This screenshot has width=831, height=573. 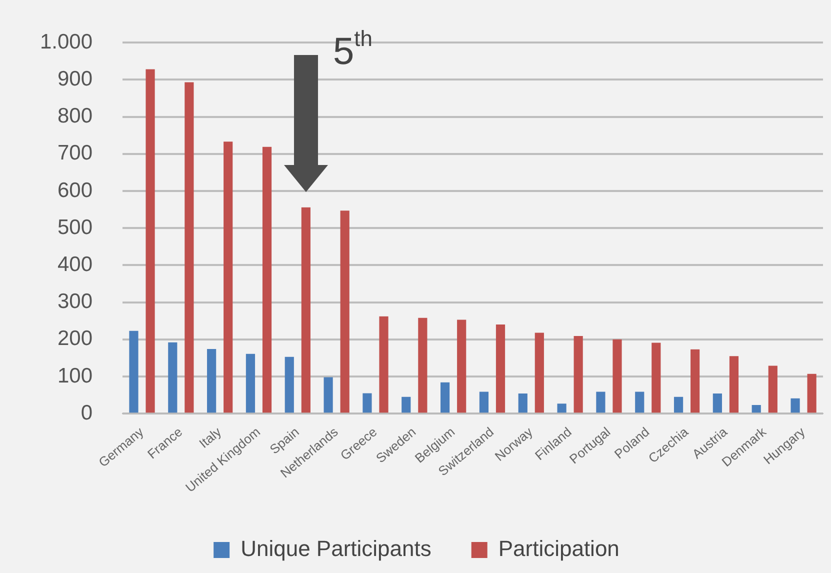 I want to click on y-tick-label: 700, so click(x=75, y=153).